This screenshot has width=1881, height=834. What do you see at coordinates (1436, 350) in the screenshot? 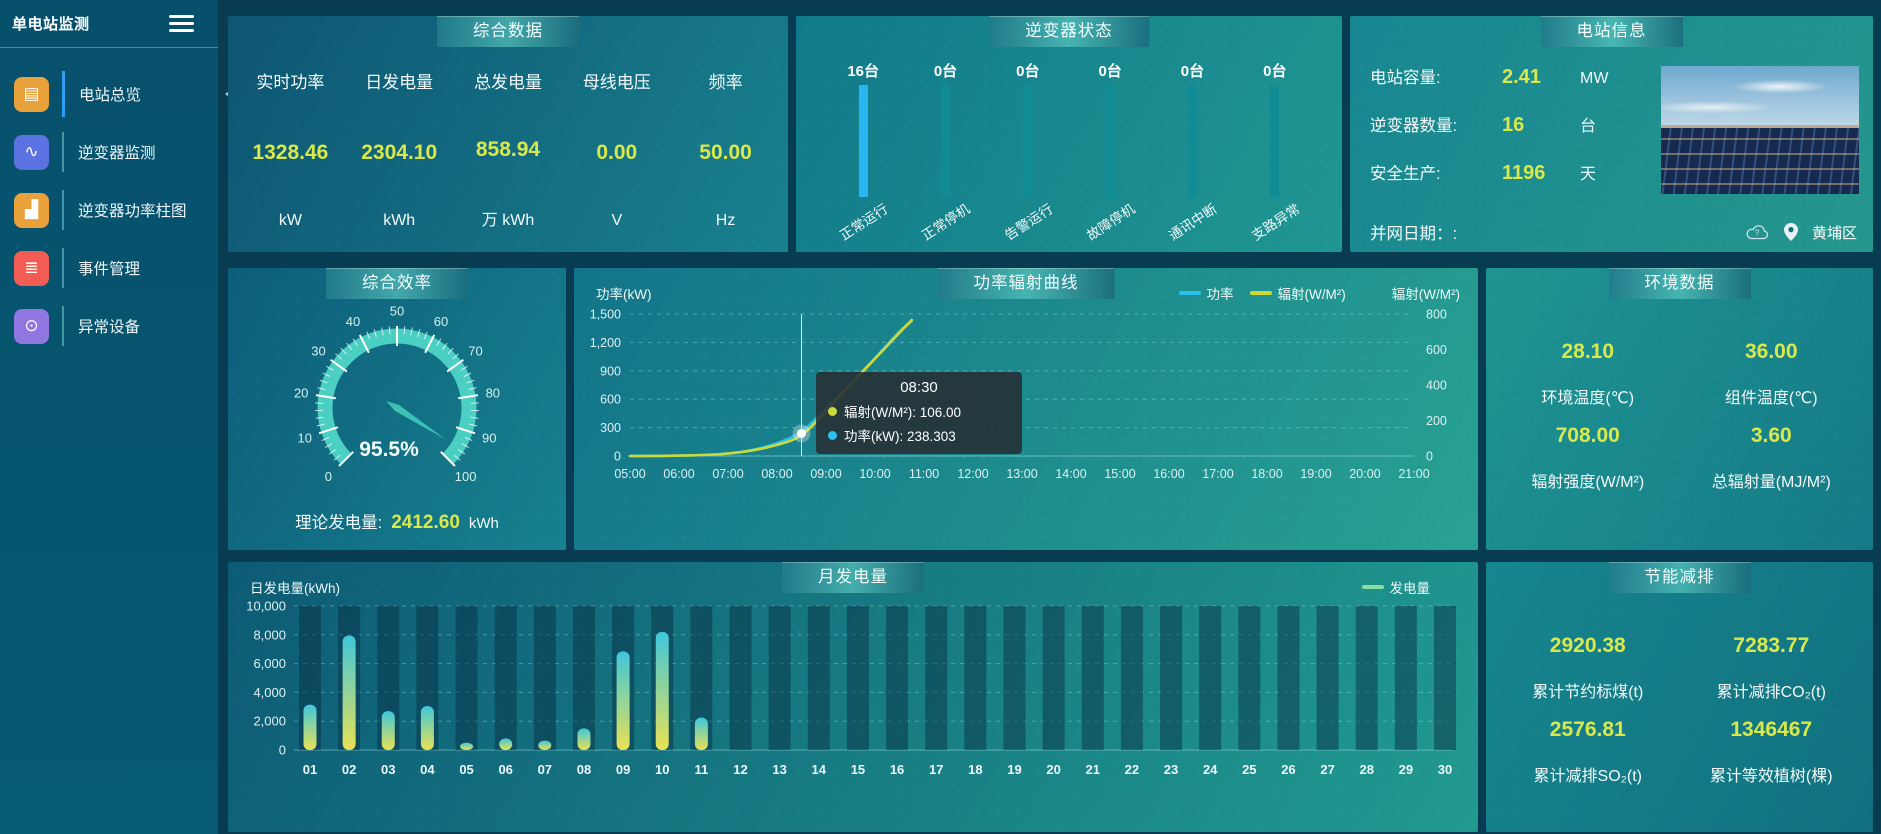
I see `svg-text: 600` at bounding box center [1436, 350].